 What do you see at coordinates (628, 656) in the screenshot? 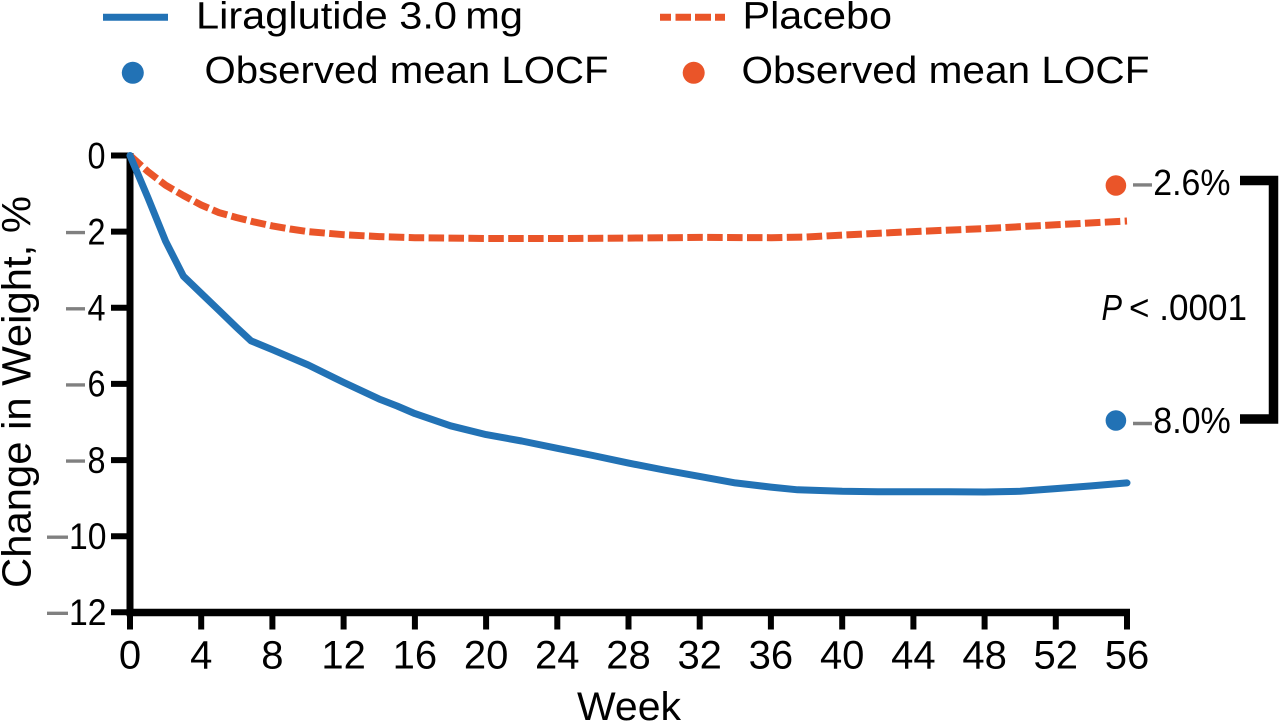
I see `svg-text: 28` at bounding box center [628, 656].